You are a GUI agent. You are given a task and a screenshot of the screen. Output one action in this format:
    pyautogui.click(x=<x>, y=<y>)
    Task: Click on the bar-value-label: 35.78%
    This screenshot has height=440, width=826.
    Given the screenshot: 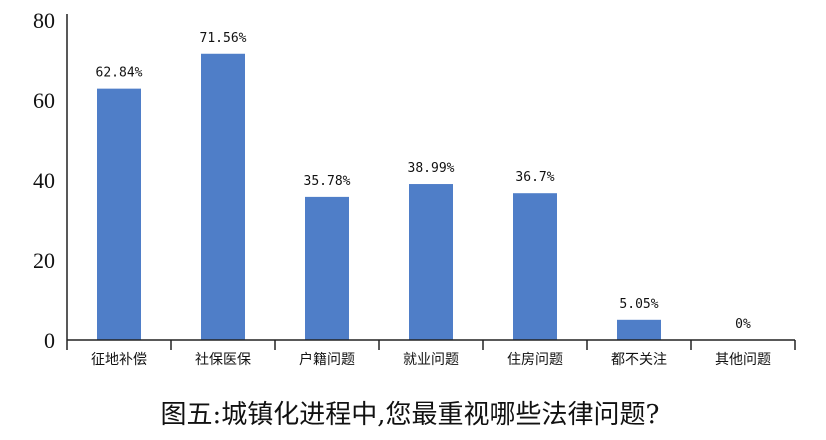 What is the action you would take?
    pyautogui.click(x=327, y=181)
    